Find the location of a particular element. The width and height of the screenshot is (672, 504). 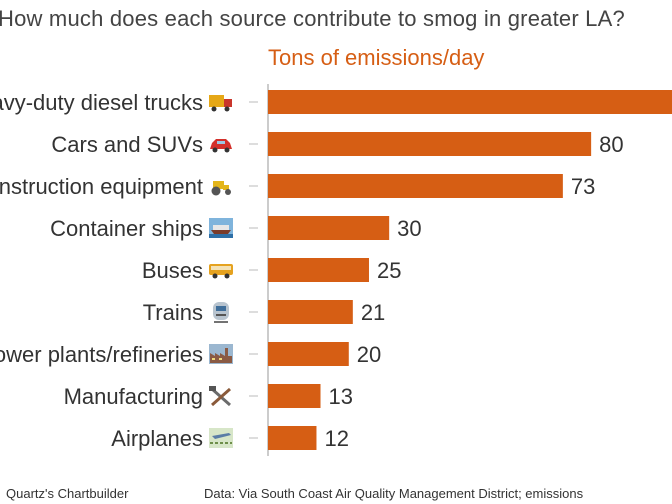

chart-credit: Quartz's Chartbuilder is located at coordinates (67, 493).